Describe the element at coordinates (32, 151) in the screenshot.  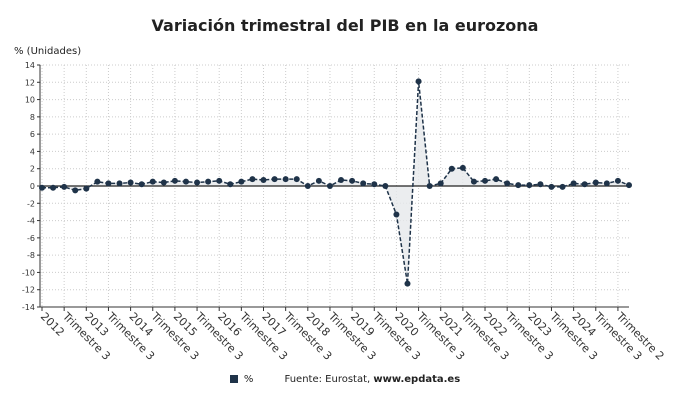
I see `y-tick-label: 4` at that location.